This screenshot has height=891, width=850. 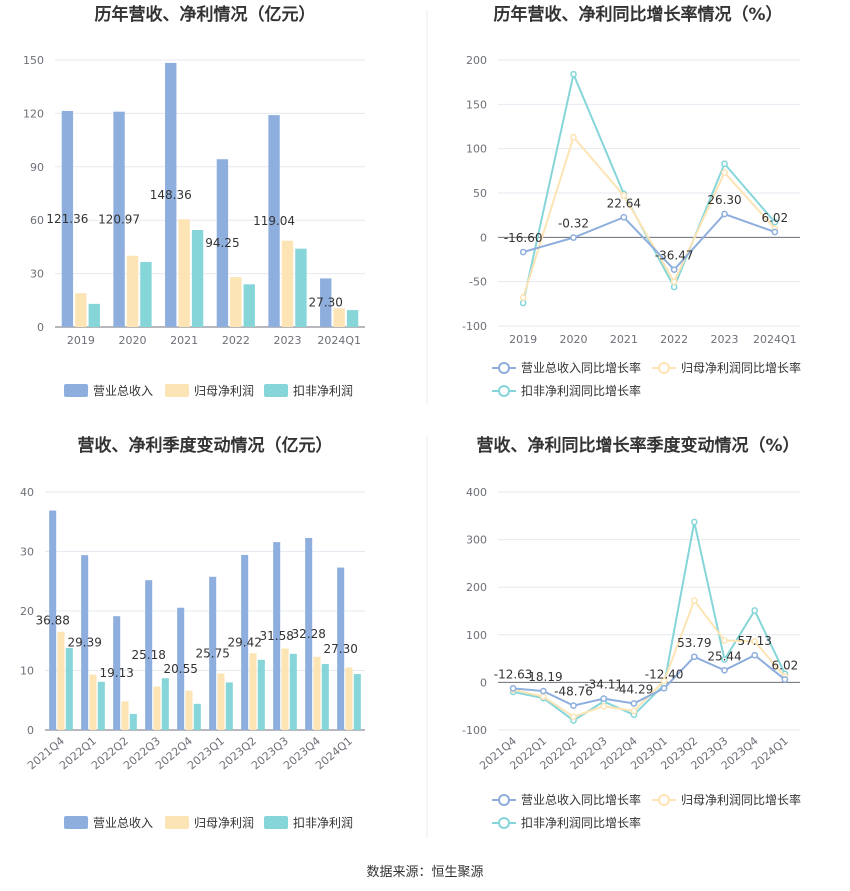 What do you see at coordinates (724, 200) in the screenshot?
I see `line-data-label: 26.30` at bounding box center [724, 200].